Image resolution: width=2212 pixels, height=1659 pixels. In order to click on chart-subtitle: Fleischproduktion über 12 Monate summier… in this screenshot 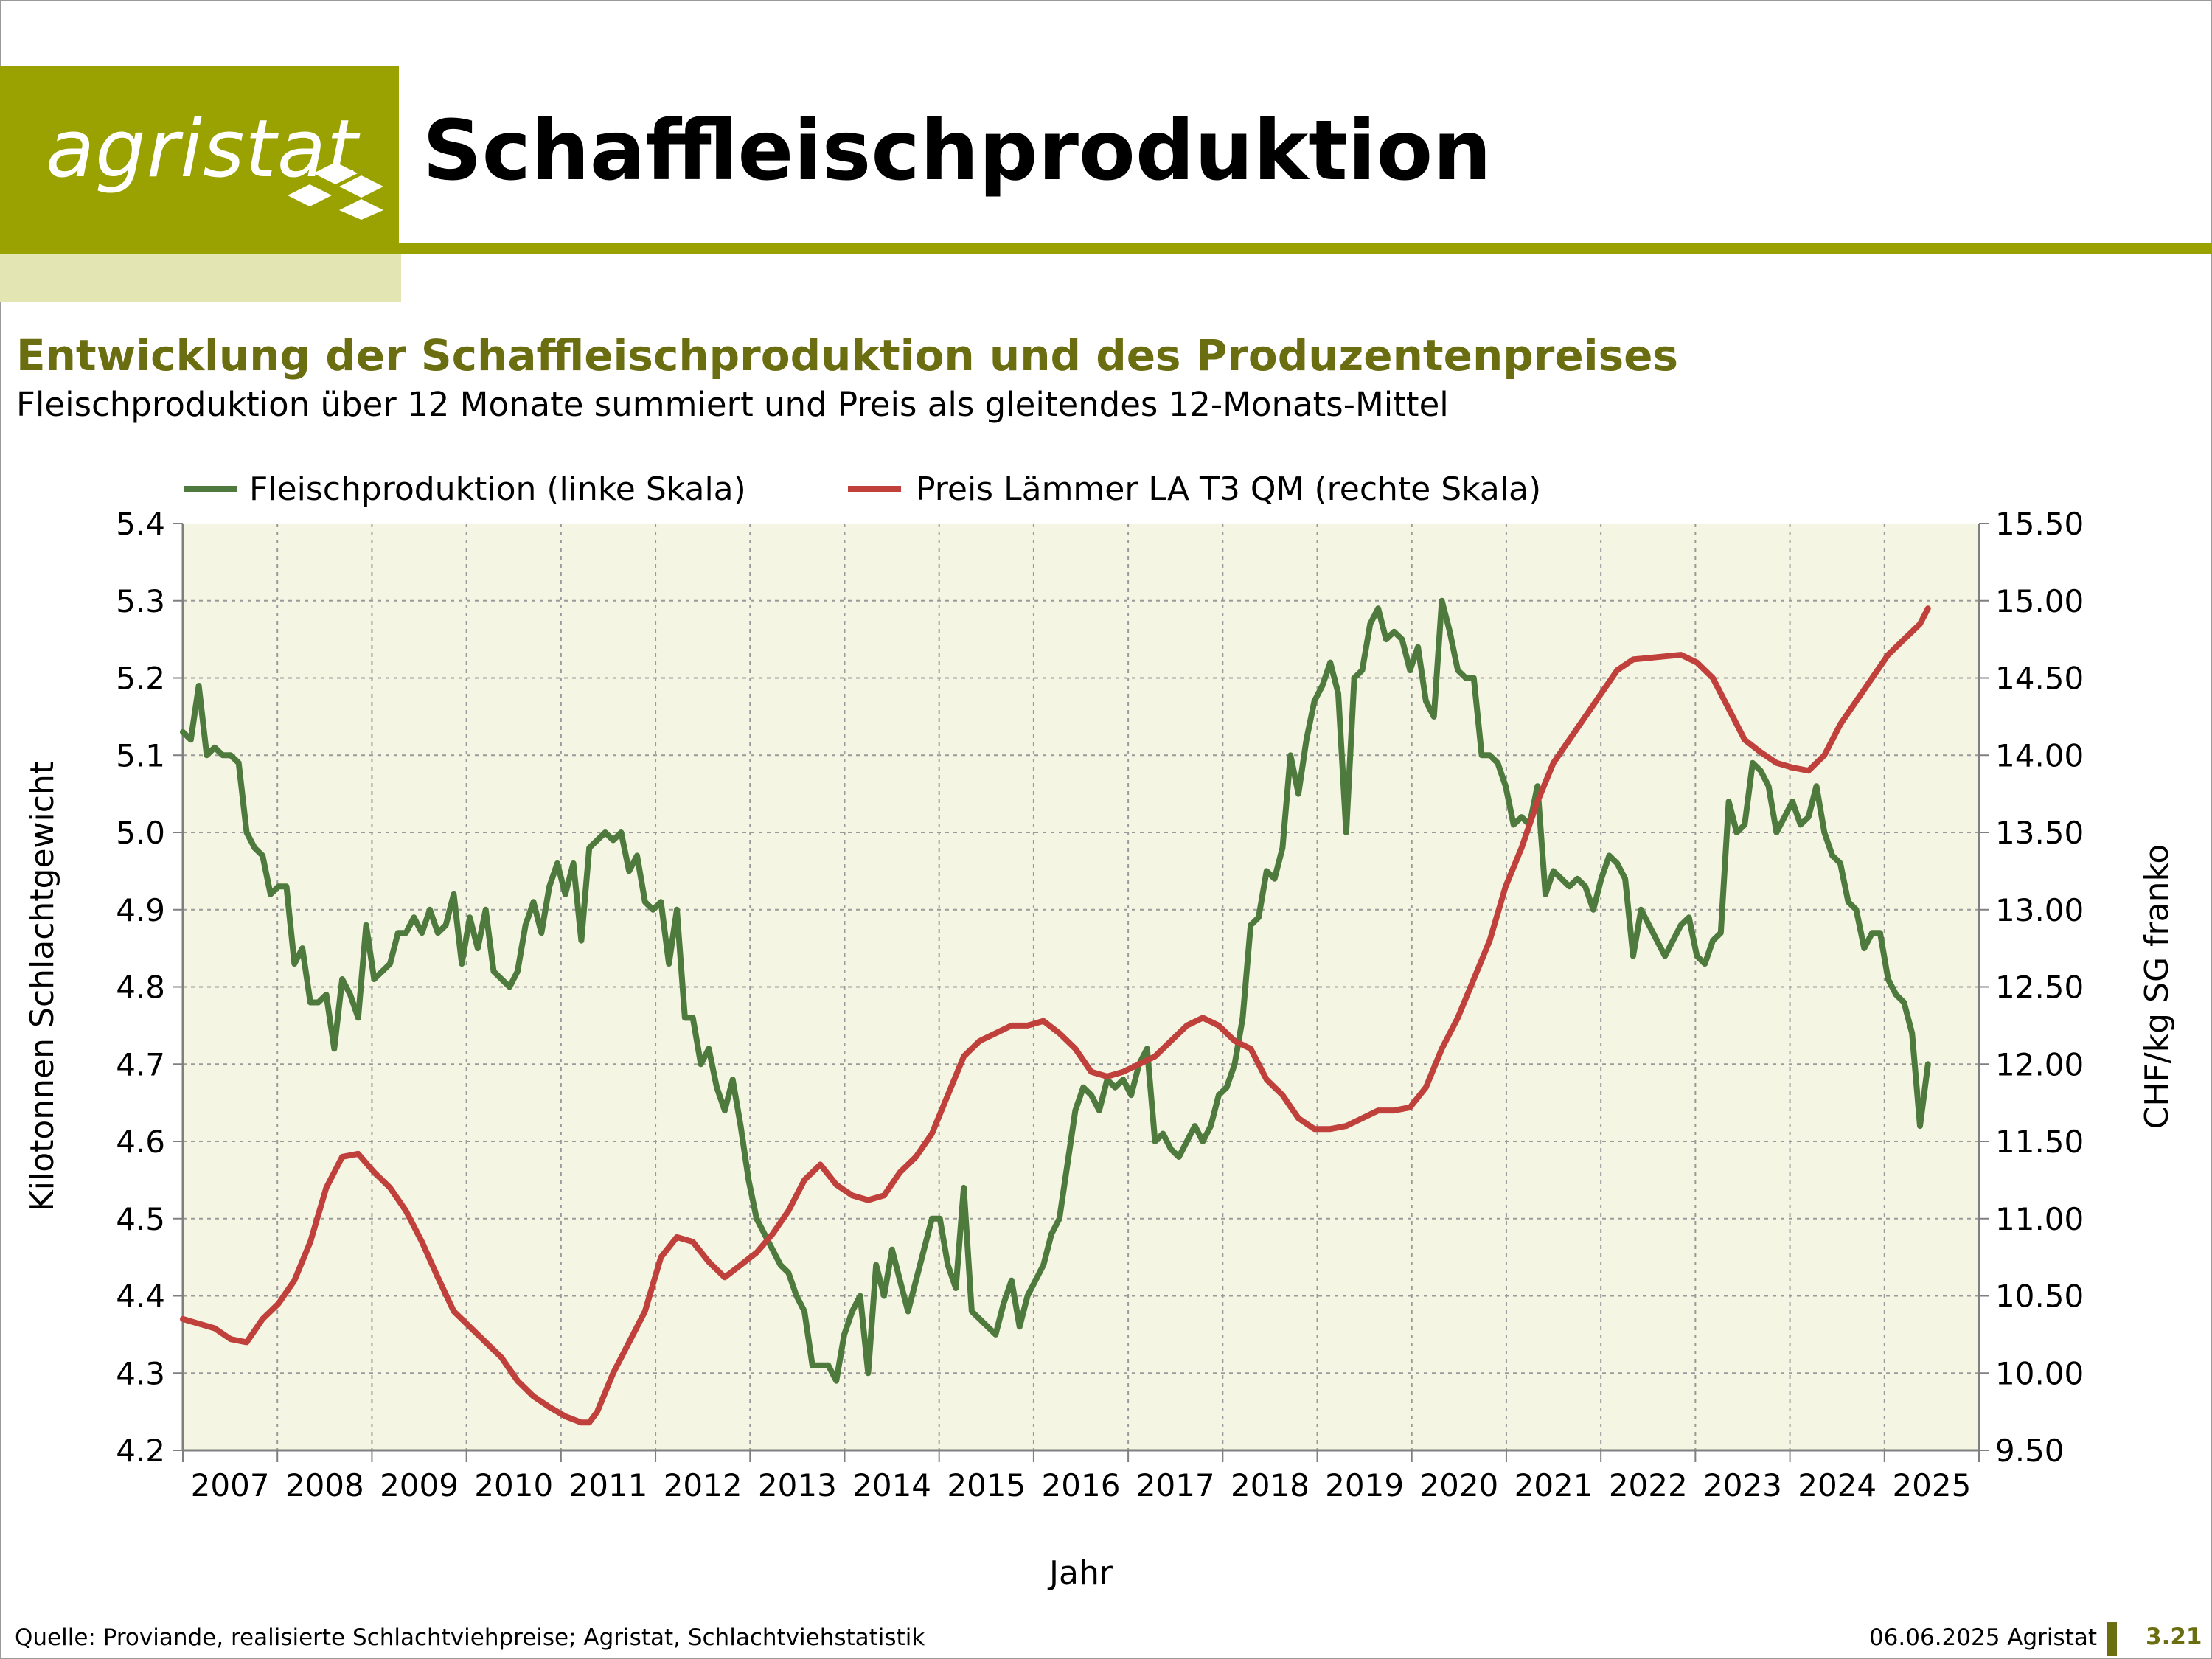, I will do `click(732, 404)`.